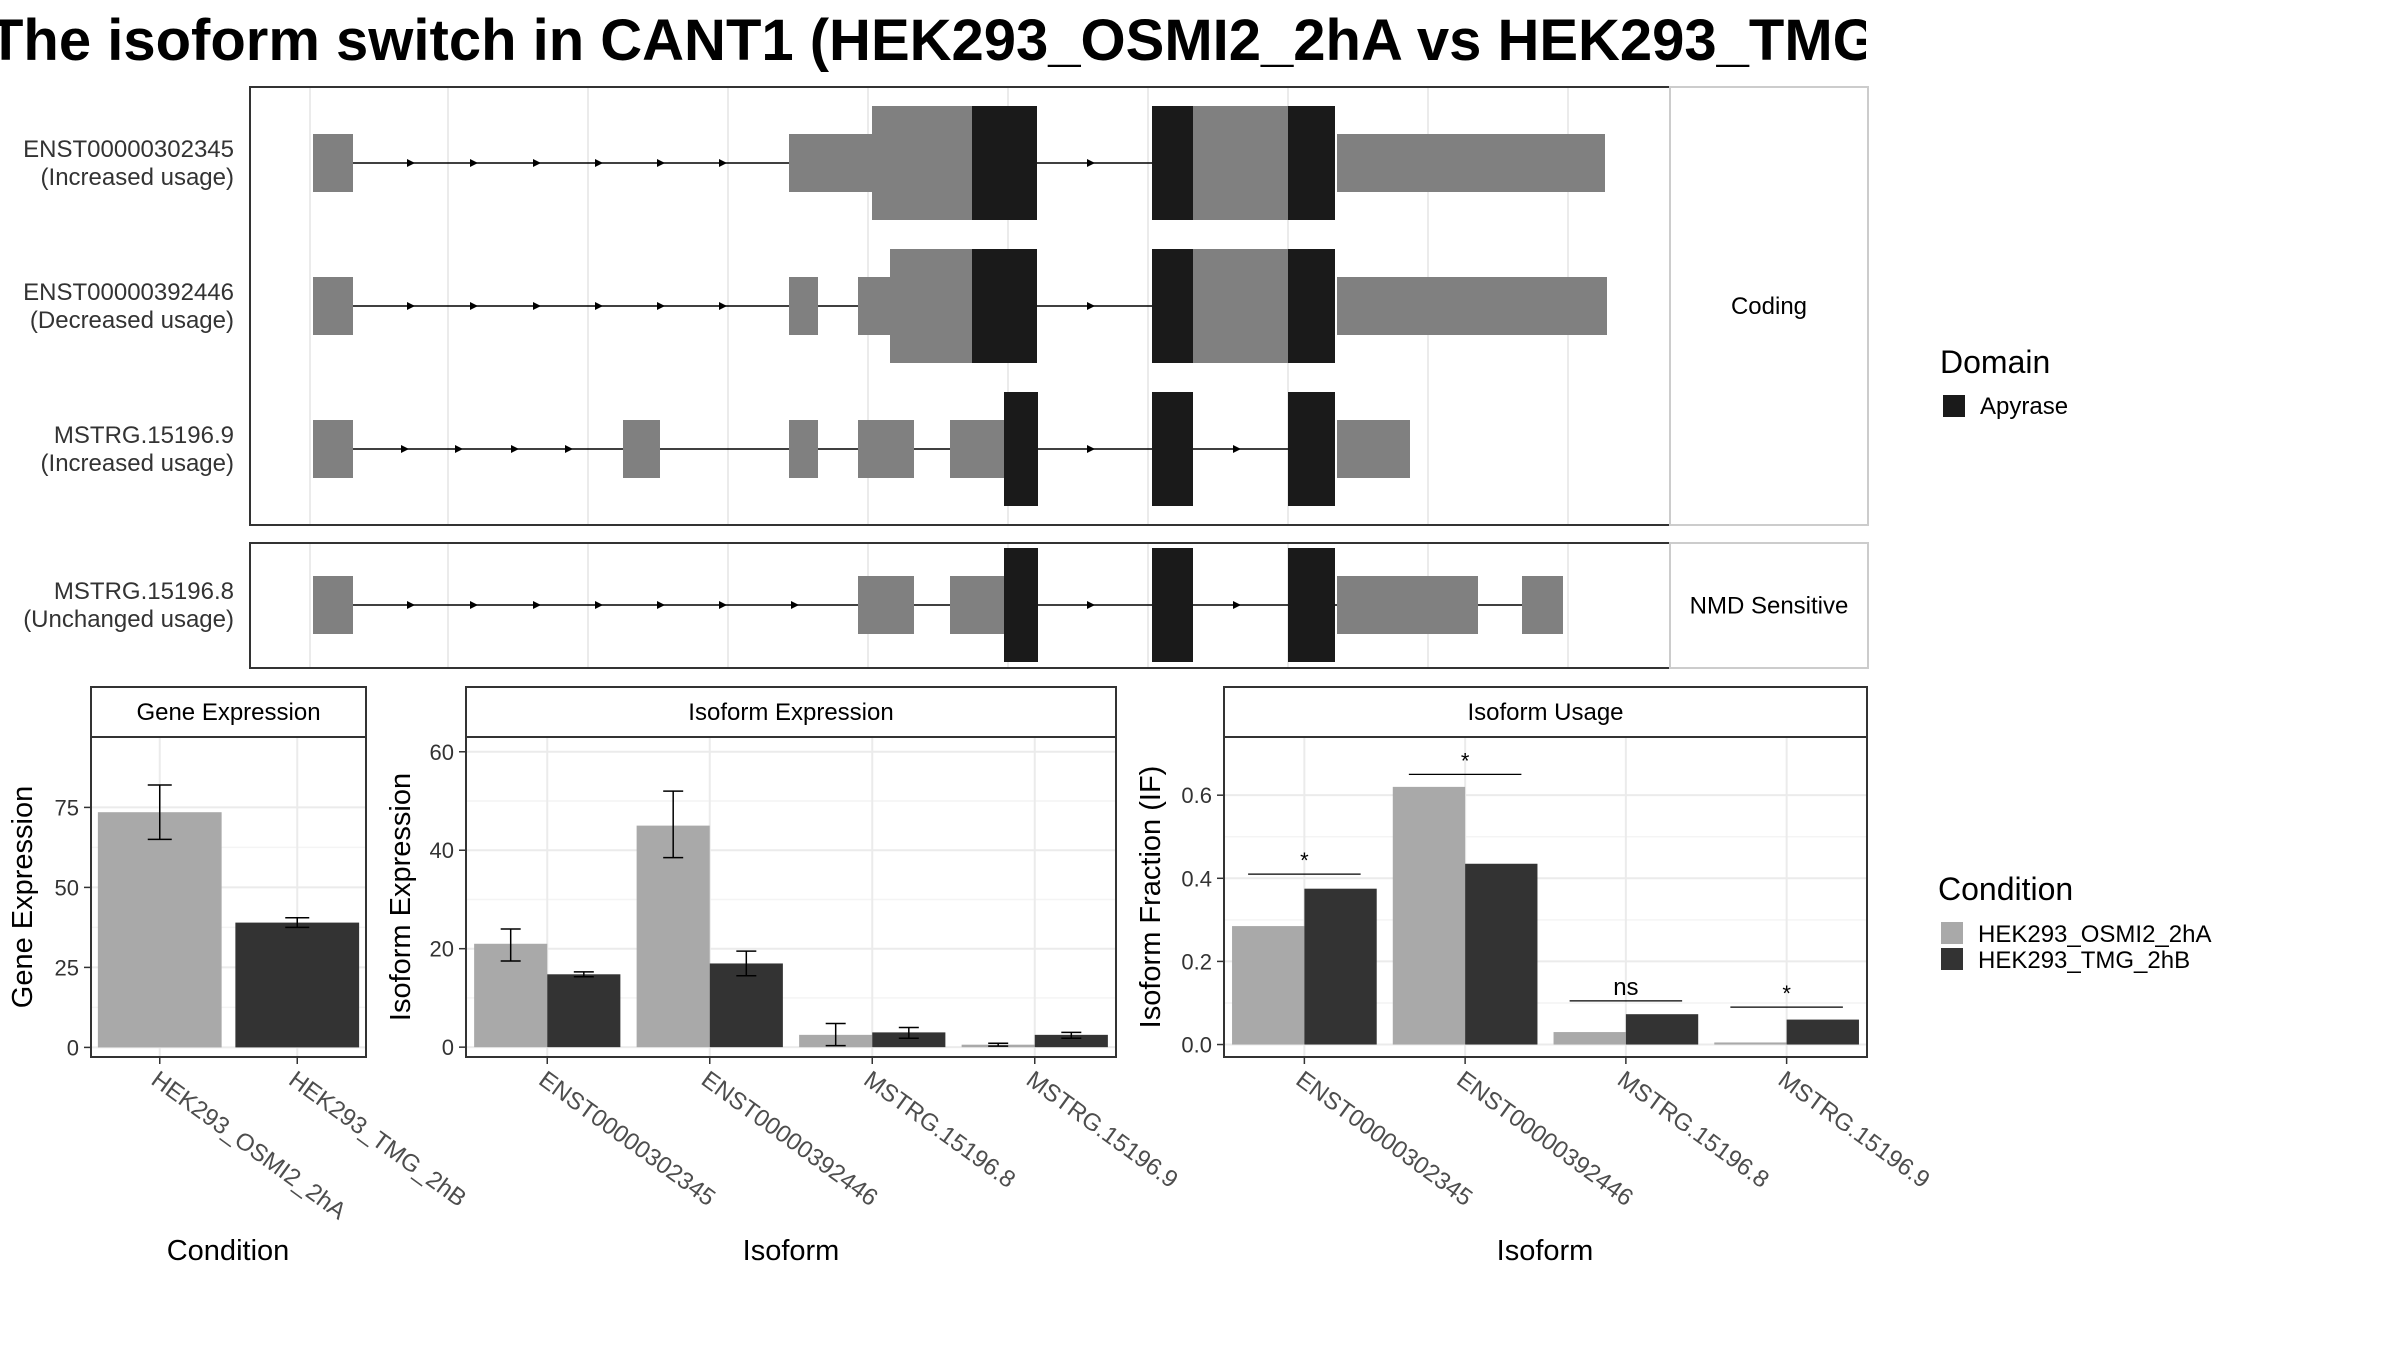 The width and height of the screenshot is (2400, 1350). What do you see at coordinates (1954, 406) in the screenshot?
I see `legend-domain-swatch` at bounding box center [1954, 406].